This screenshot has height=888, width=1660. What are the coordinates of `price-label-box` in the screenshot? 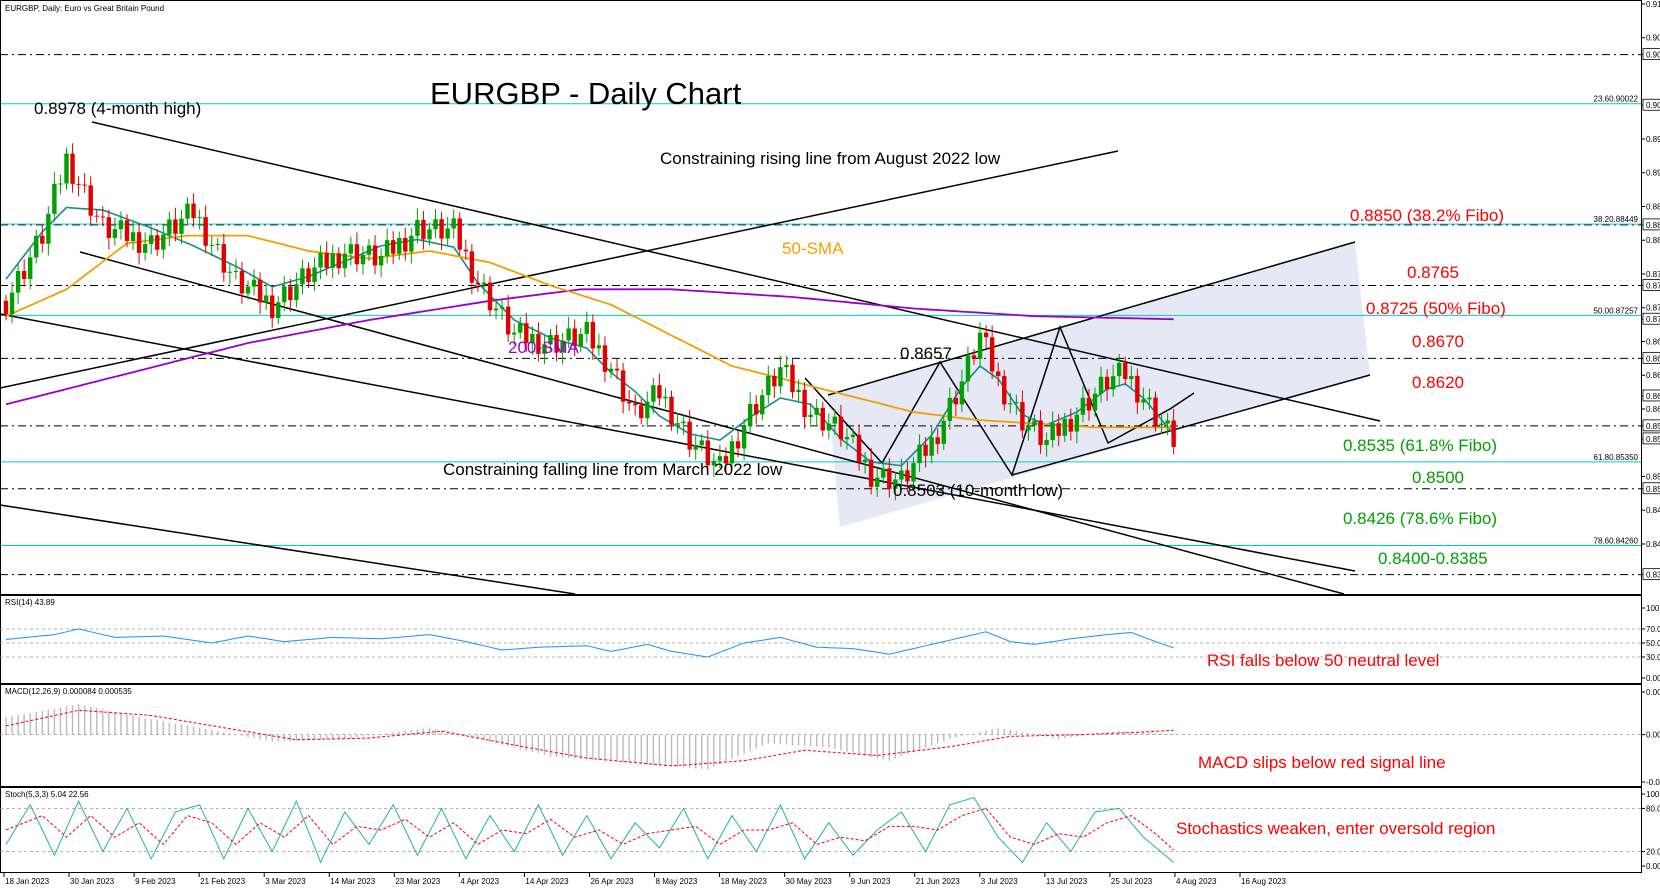 It's located at (1651, 104).